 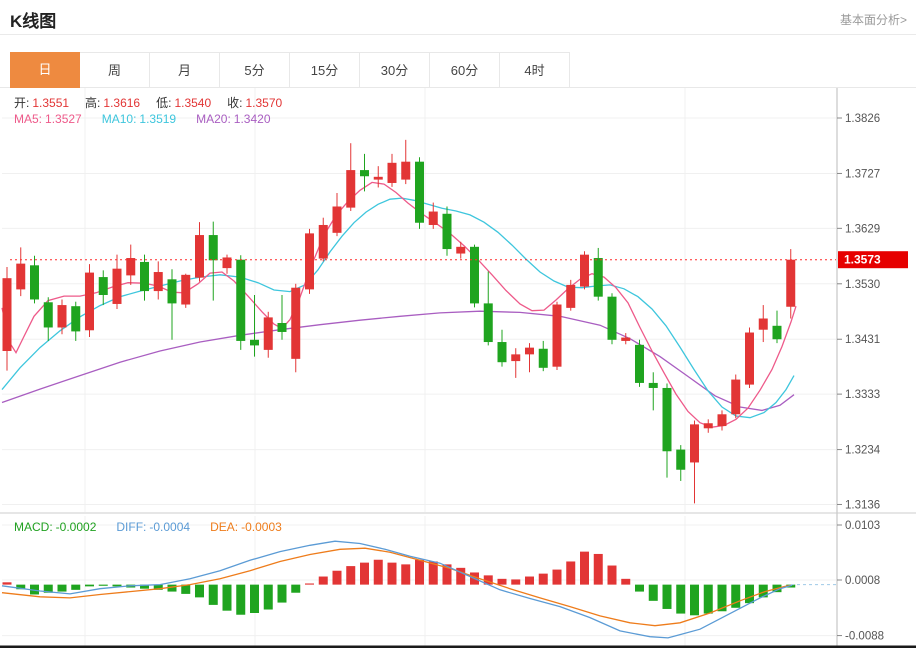 I want to click on period-tab-15分: 15分, so click(x=325, y=70).